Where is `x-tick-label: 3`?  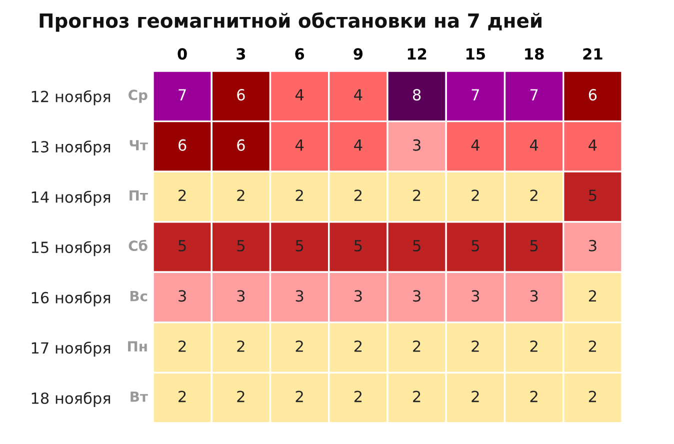
x-tick-label: 3 is located at coordinates (241, 54).